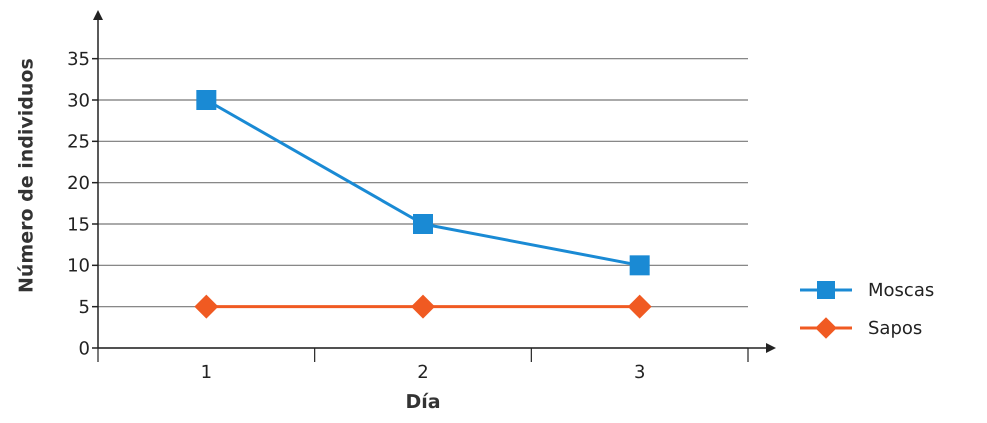 The height and width of the screenshot is (423, 987). What do you see at coordinates (895, 328) in the screenshot?
I see `legend-label: Sapos` at bounding box center [895, 328].